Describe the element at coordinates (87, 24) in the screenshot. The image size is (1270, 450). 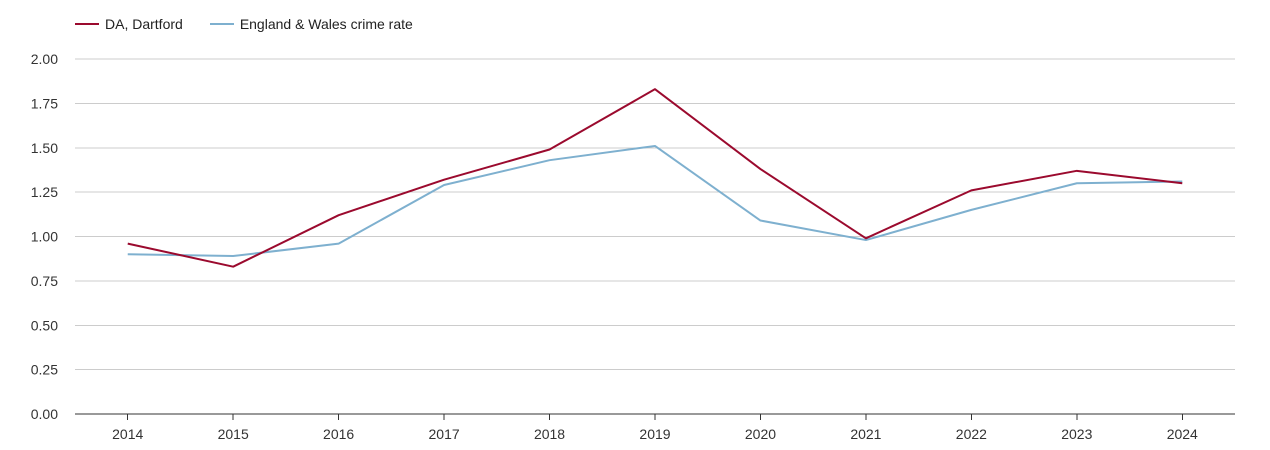
I see `legend-swatch-dartford` at that location.